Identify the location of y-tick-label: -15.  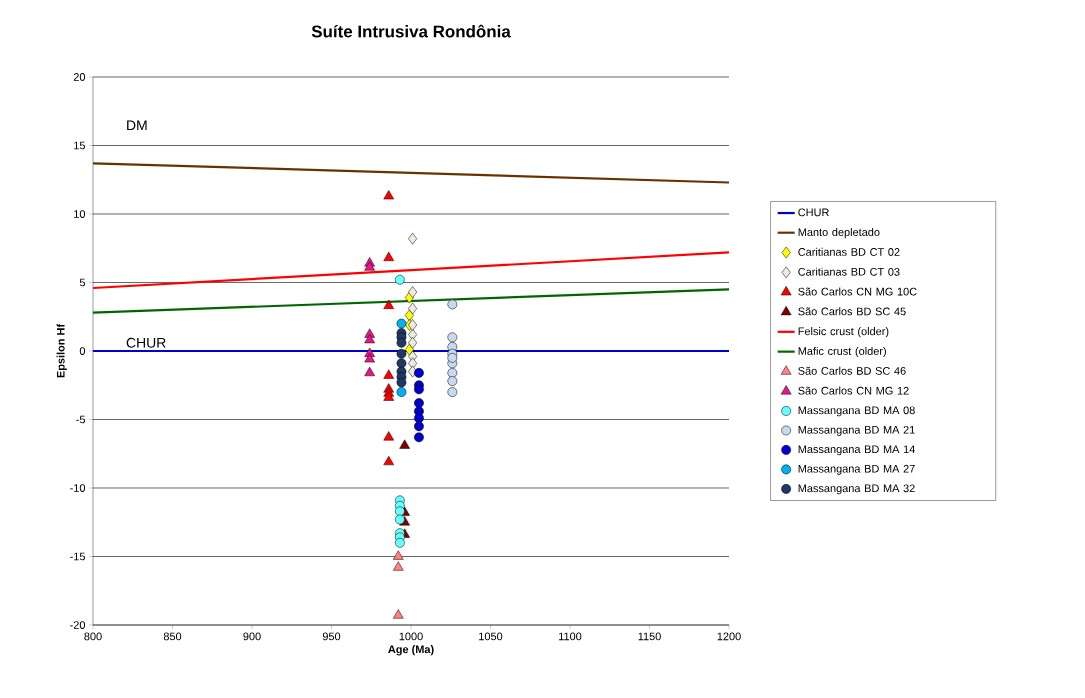
(78, 556).